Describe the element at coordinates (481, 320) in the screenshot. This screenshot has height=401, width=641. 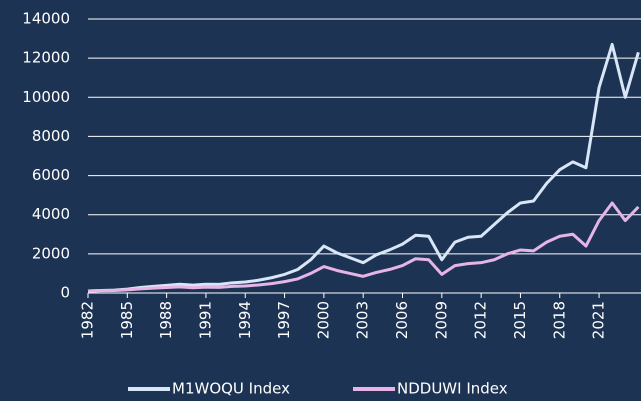
I see `x-tick-label: 2012` at that location.